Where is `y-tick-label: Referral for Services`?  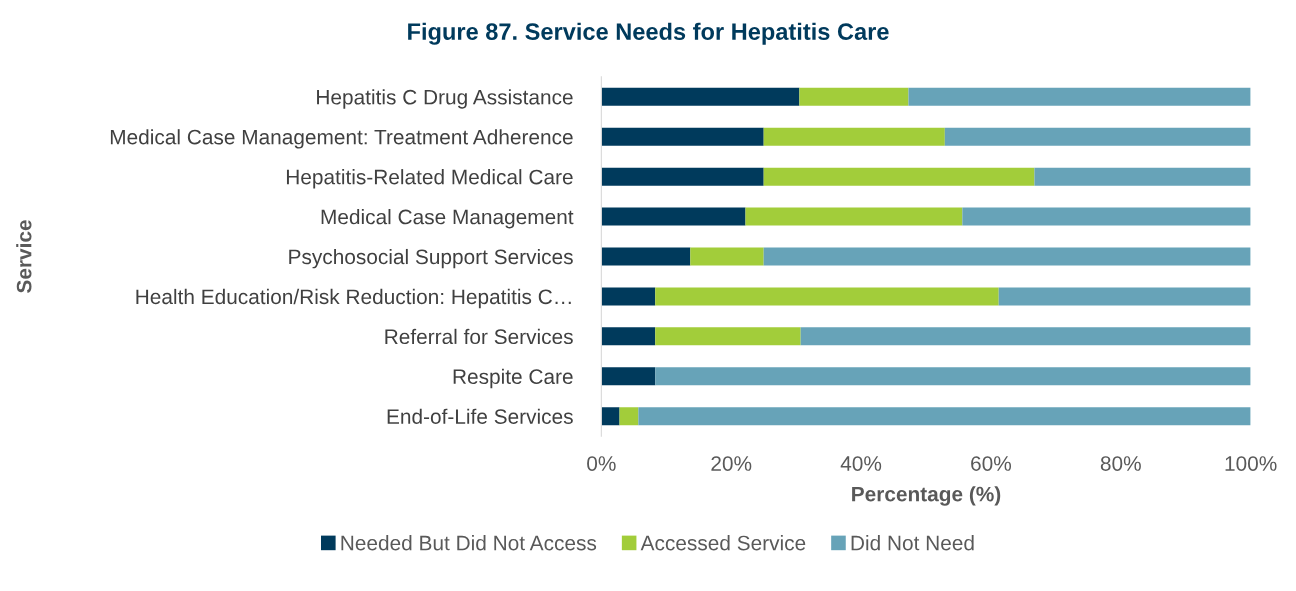 y-tick-label: Referral for Services is located at coordinates (479, 336).